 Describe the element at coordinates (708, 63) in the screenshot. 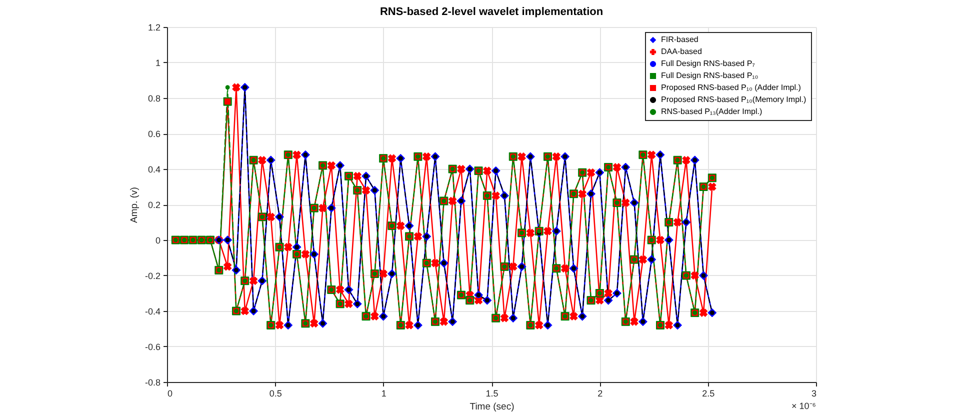

I see `legend-label: Full Design RNS-based P₇` at that location.